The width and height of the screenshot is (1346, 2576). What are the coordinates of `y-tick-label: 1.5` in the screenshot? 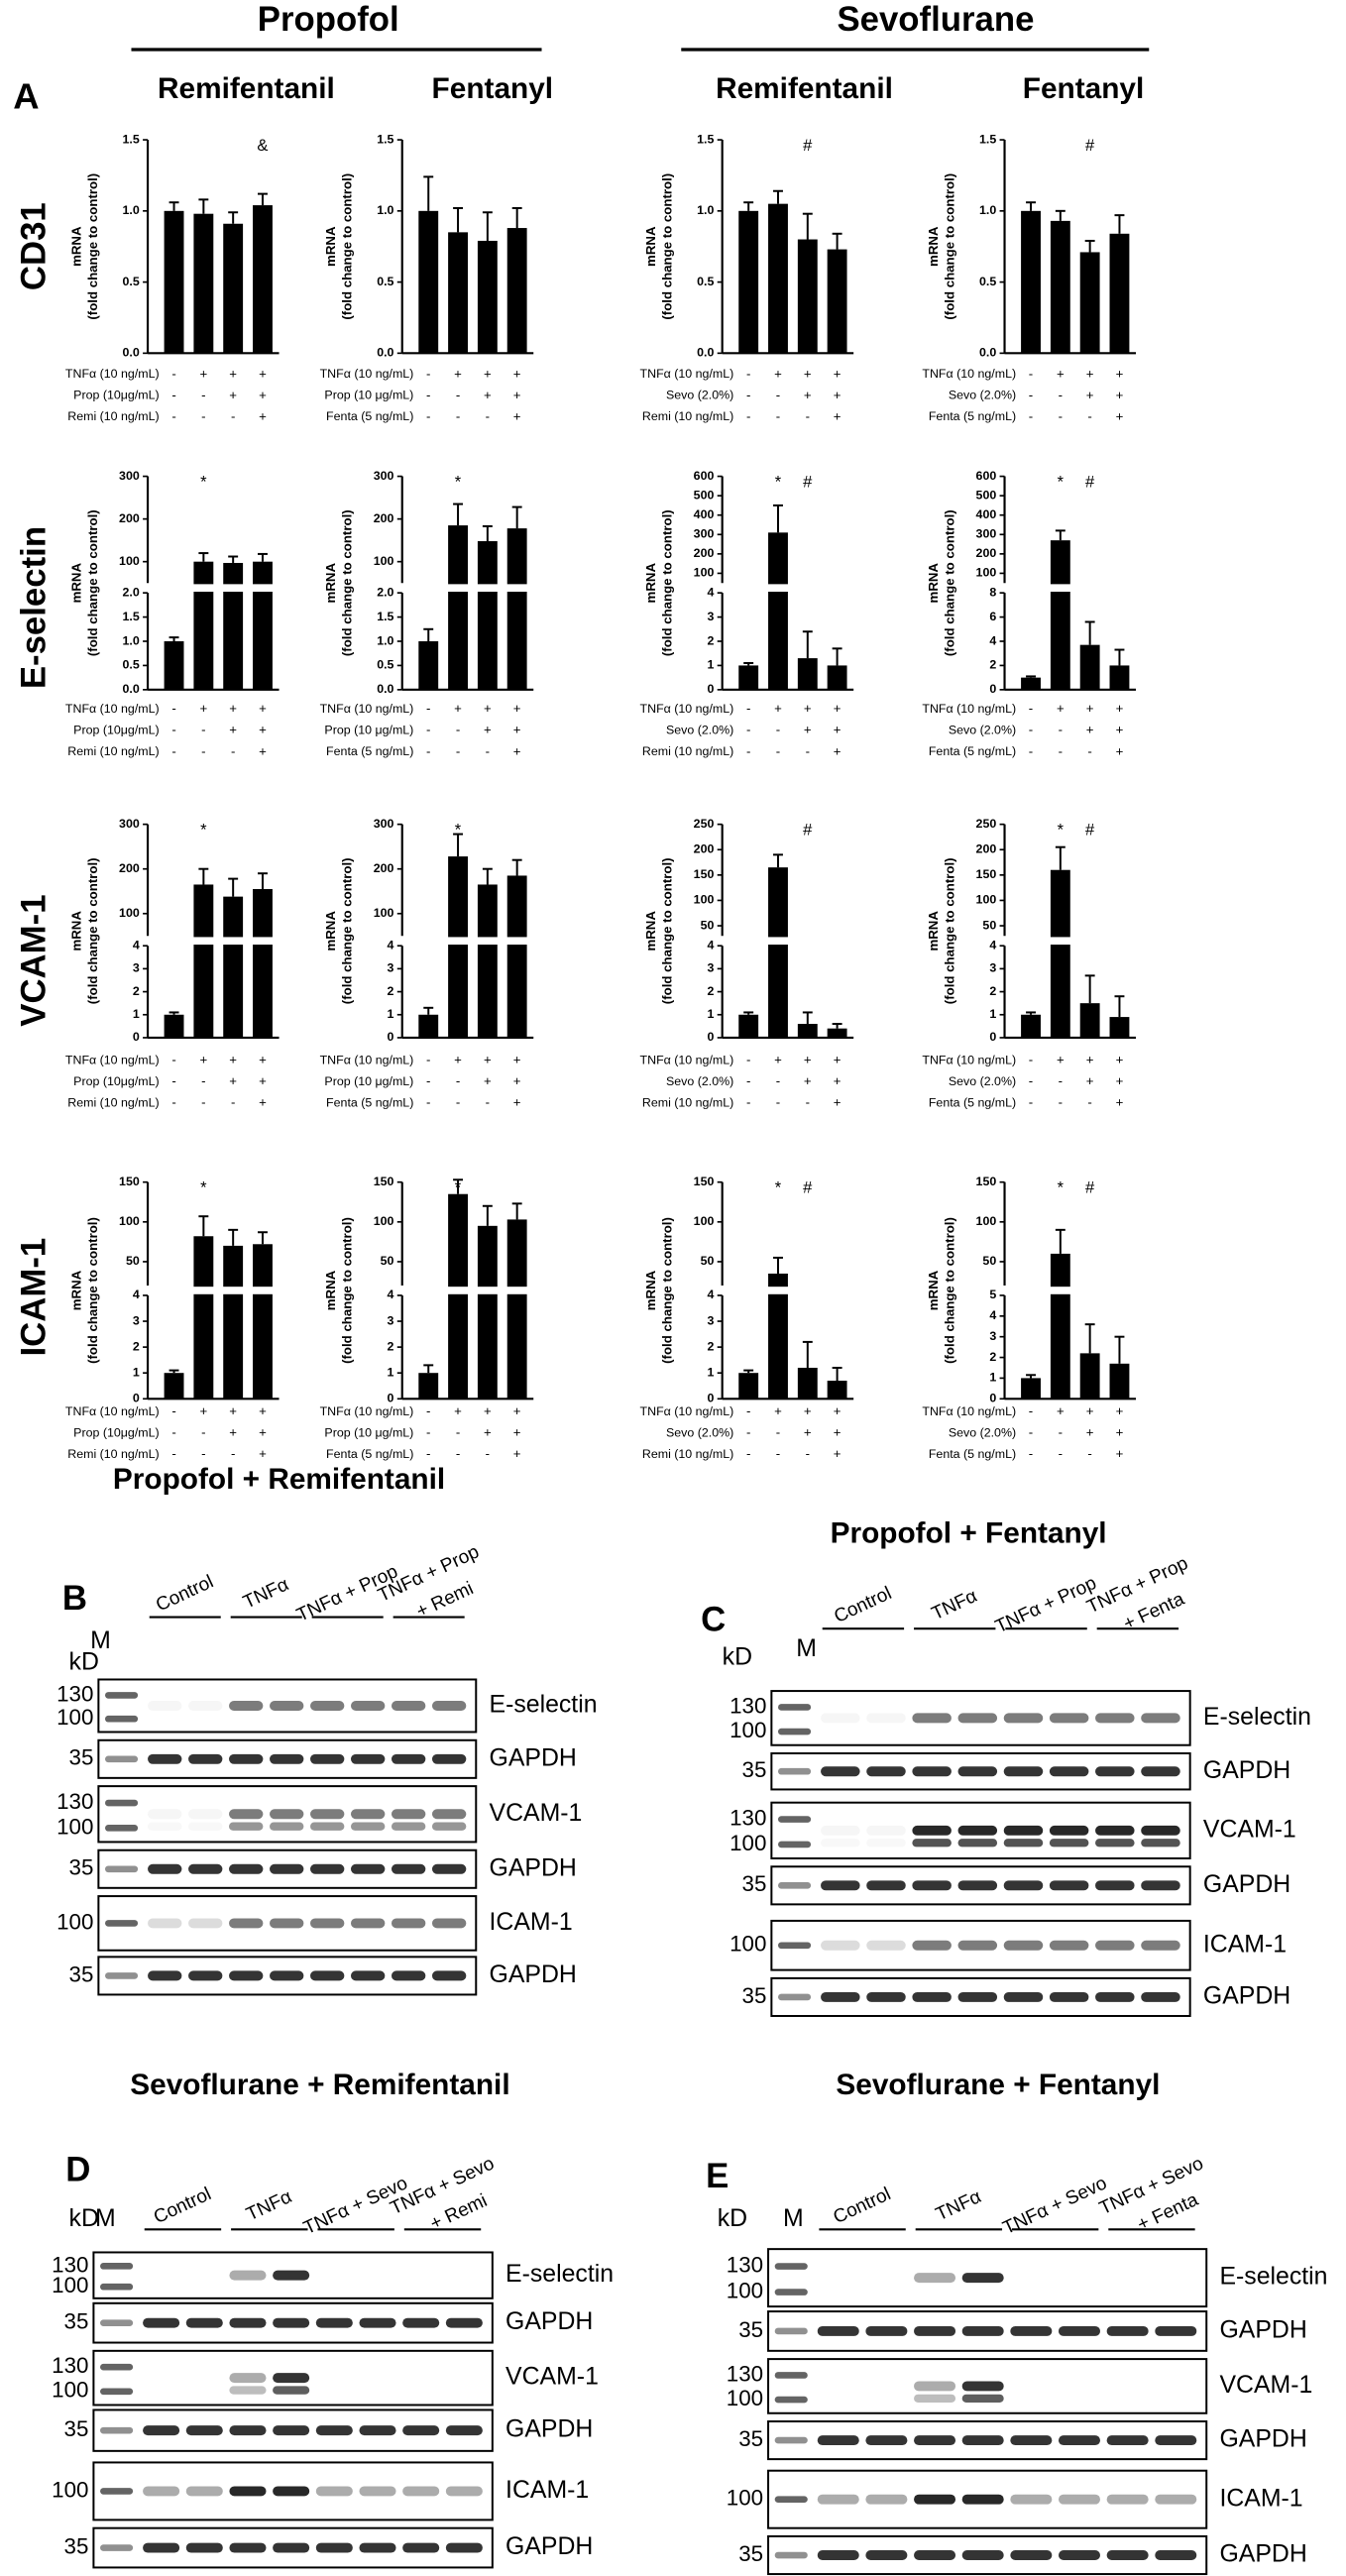 It's located at (131, 139).